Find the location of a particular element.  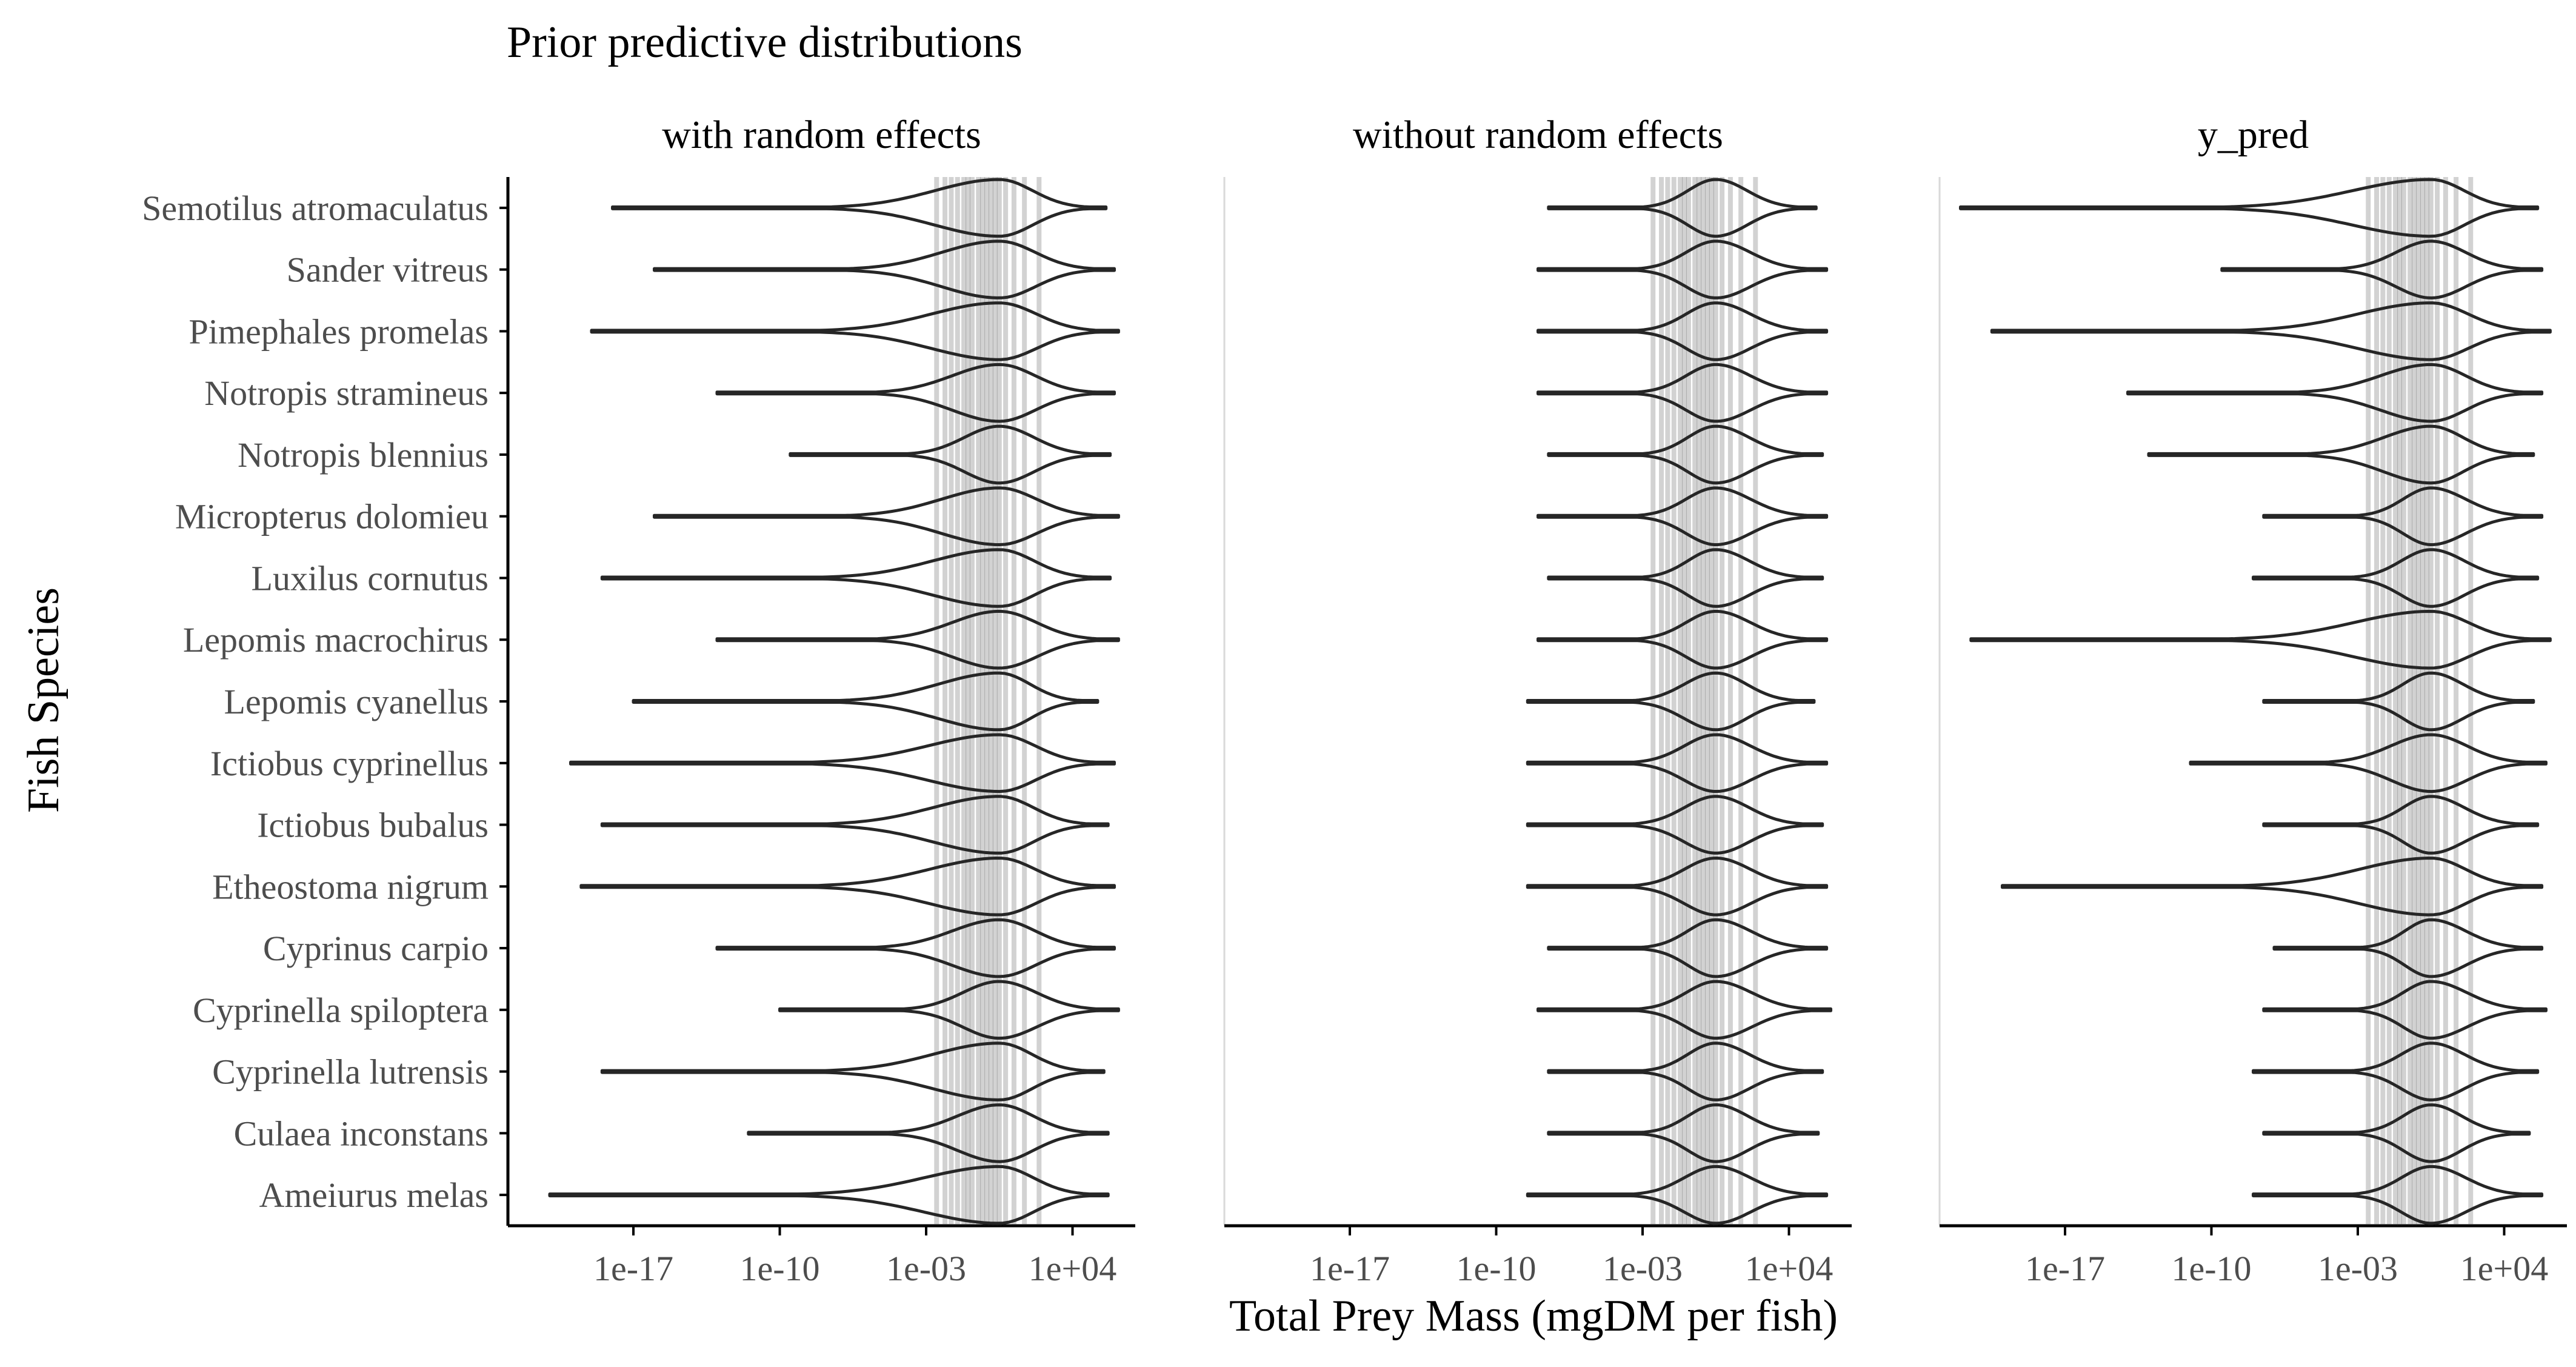

y-tick-label: Ameiurus melas is located at coordinates (374, 1195).